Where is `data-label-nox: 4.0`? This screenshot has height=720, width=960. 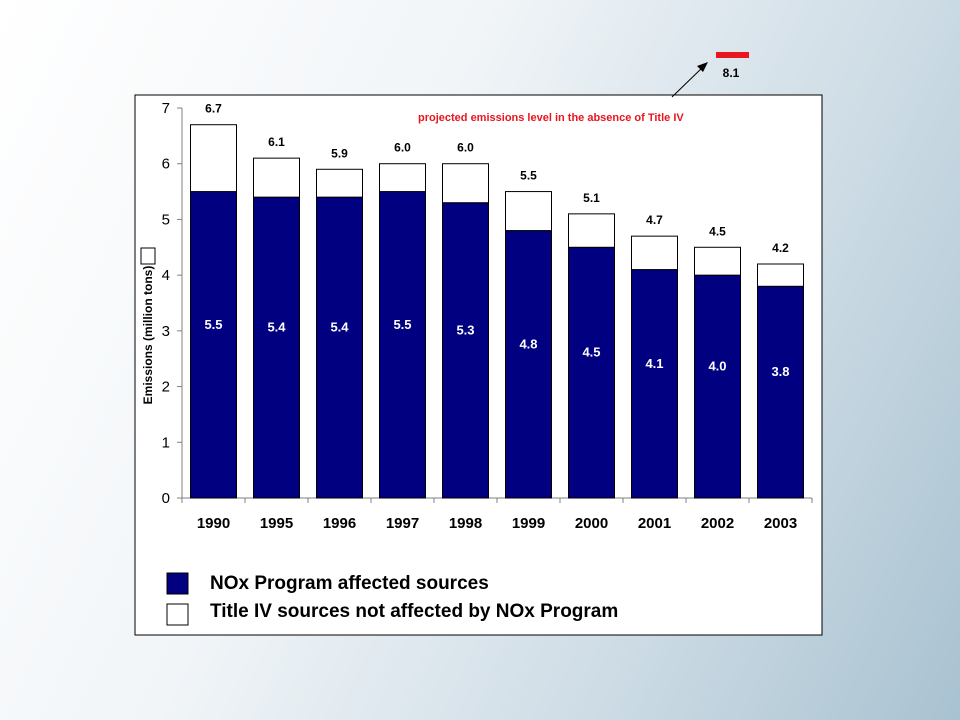
data-label-nox: 4.0 is located at coordinates (717, 366).